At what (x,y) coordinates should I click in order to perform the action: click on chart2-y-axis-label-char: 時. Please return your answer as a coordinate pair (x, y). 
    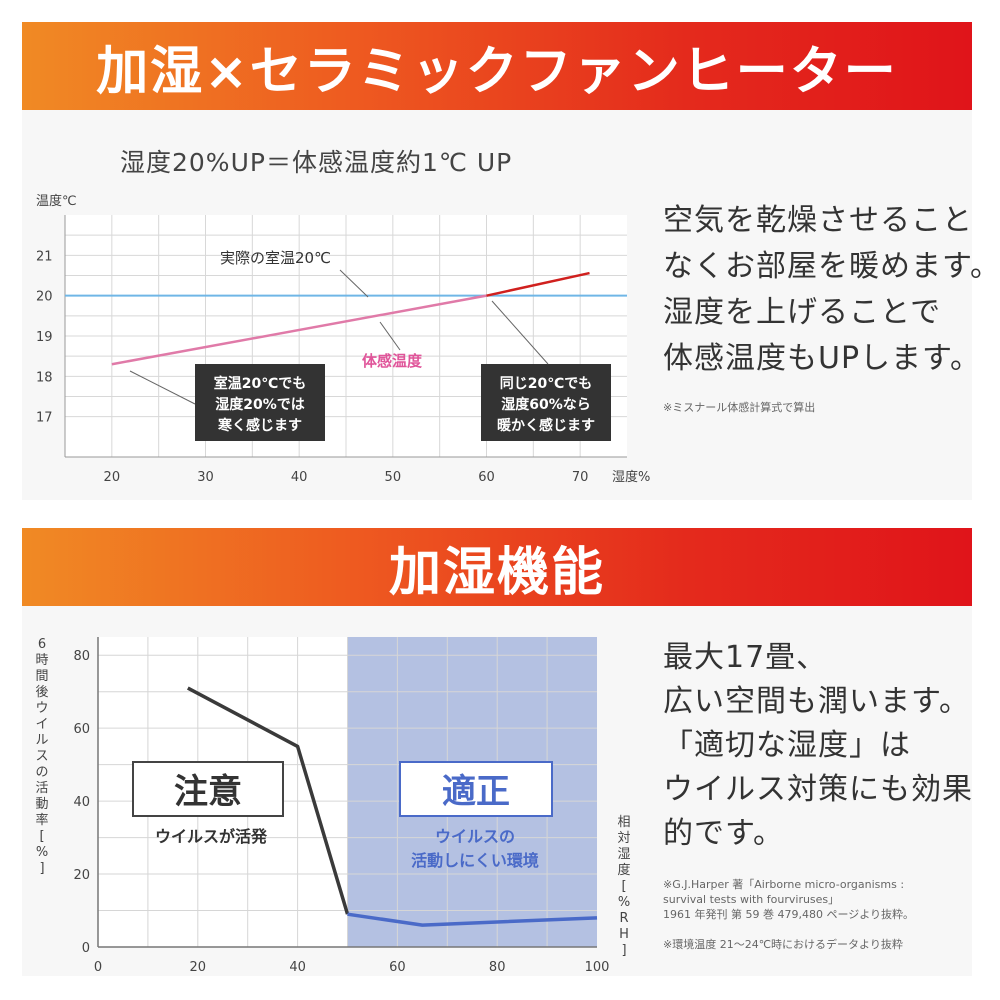
    Looking at the image, I should click on (41, 660).